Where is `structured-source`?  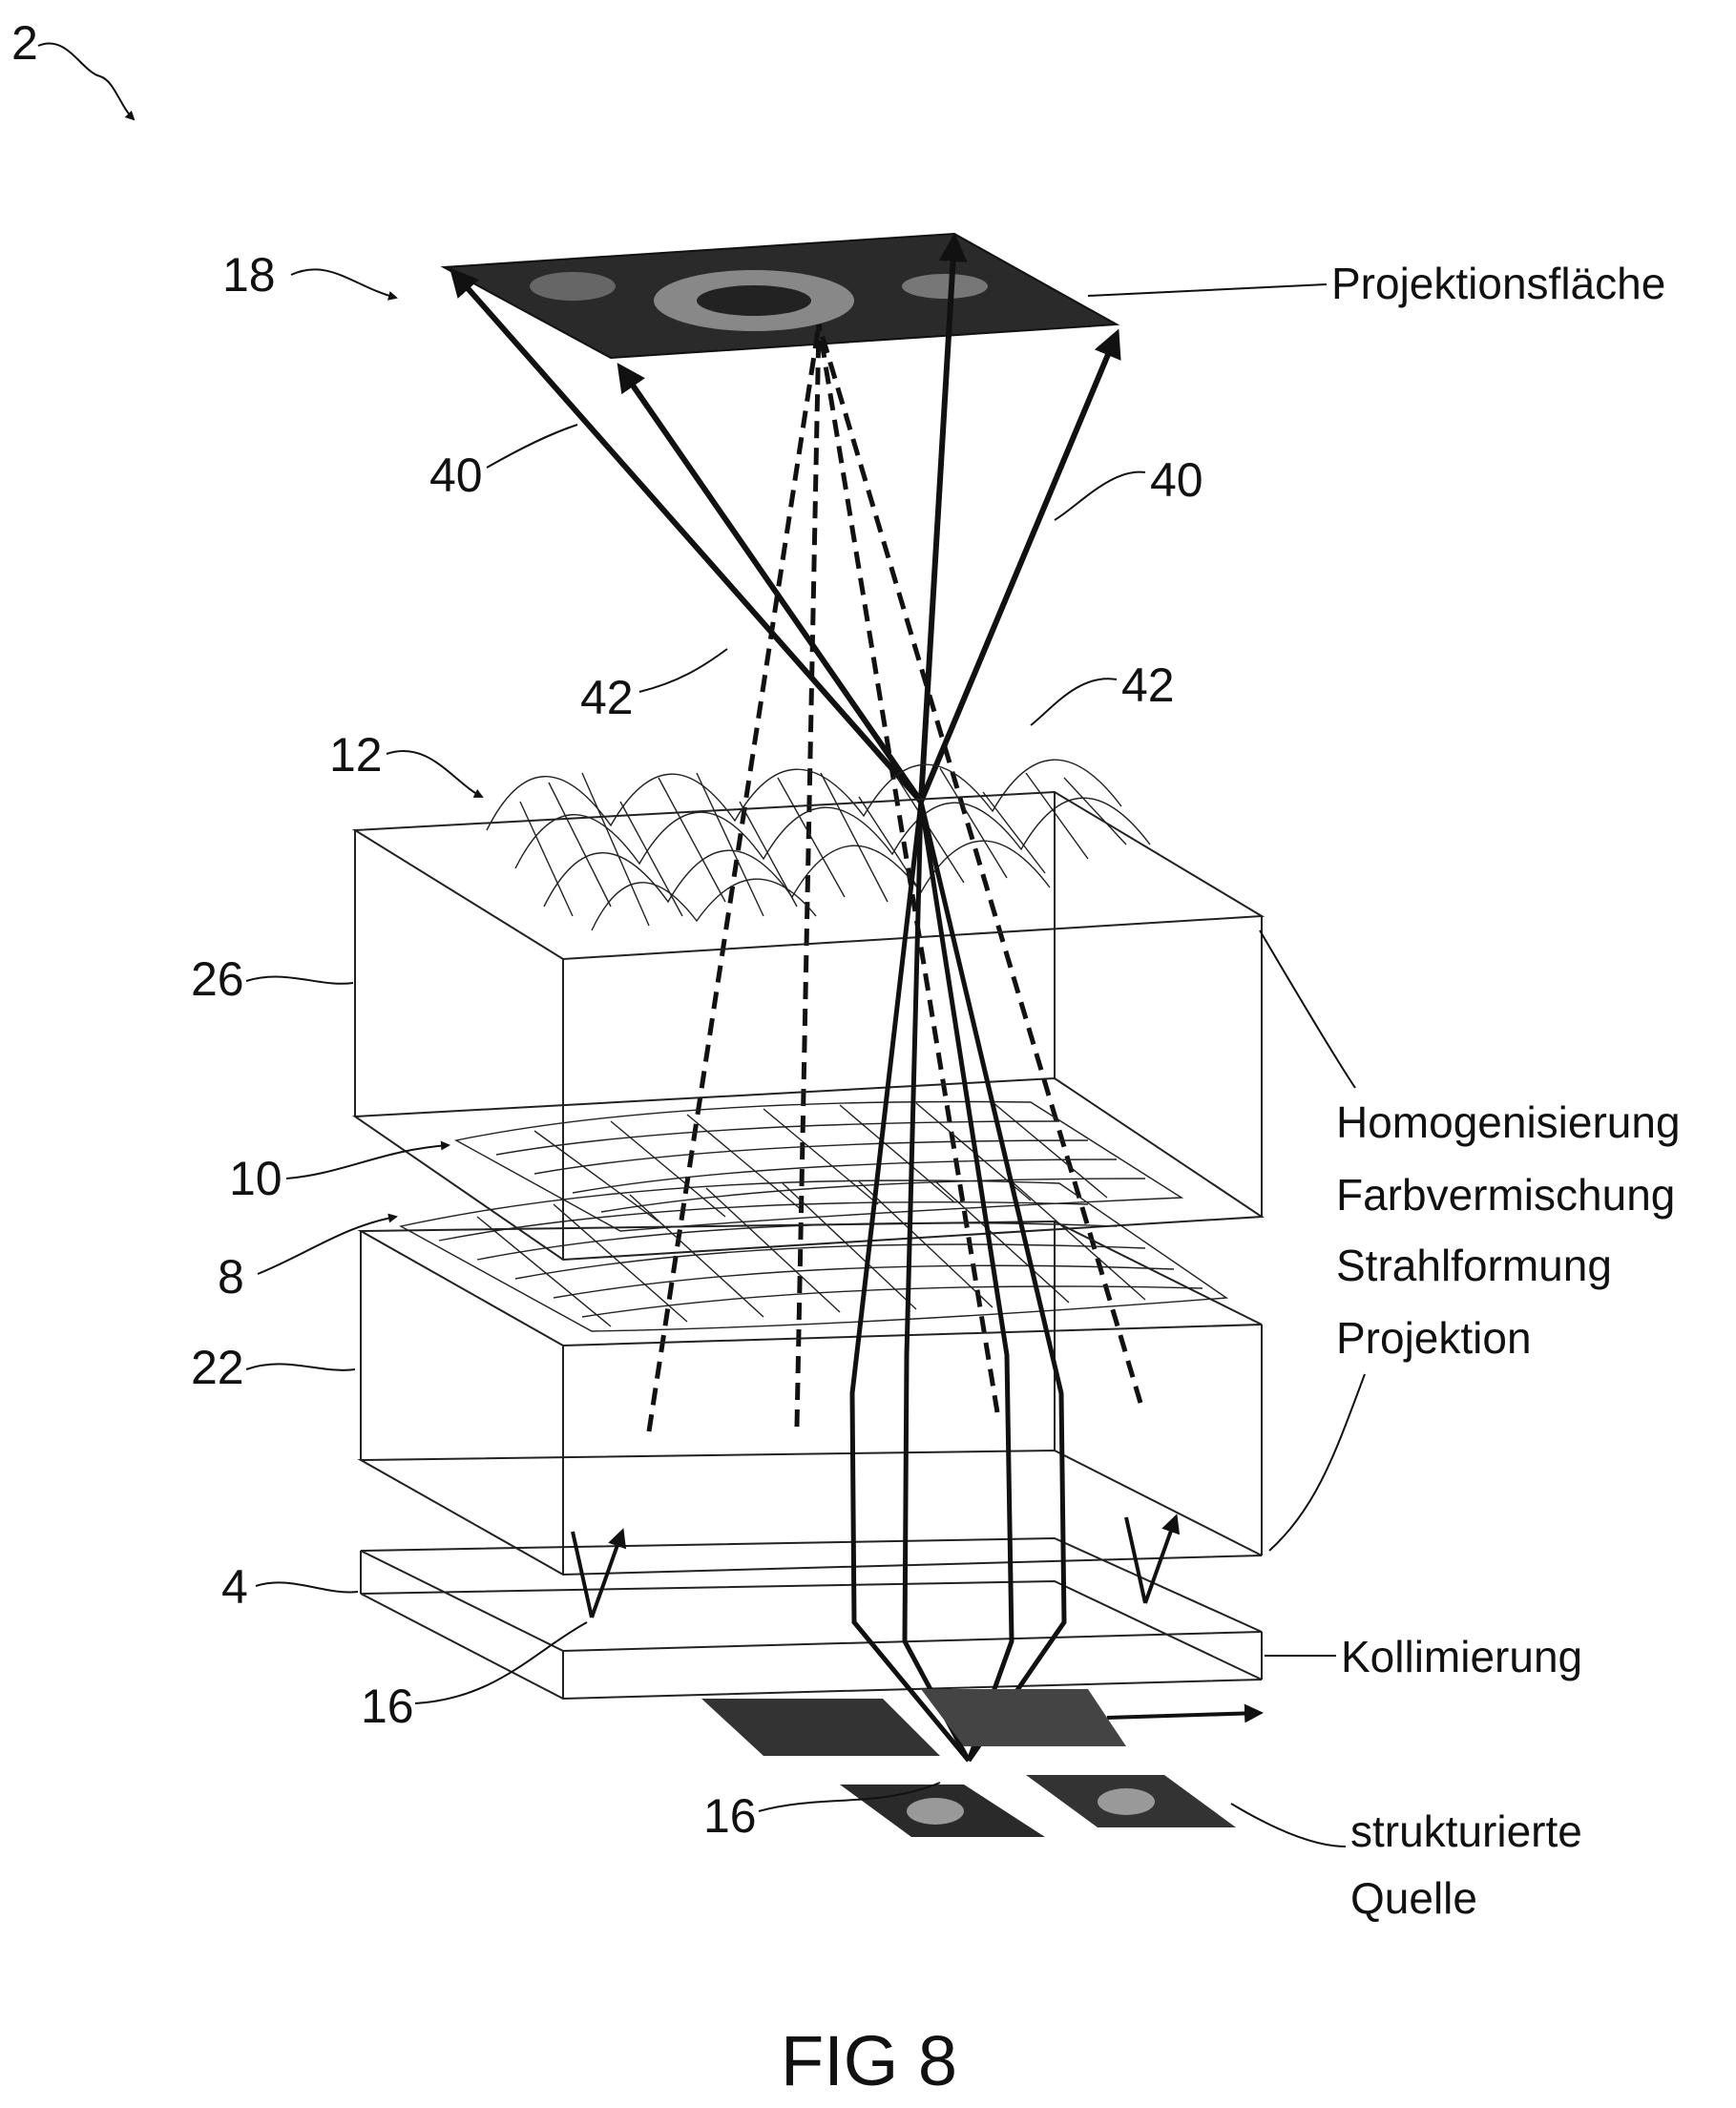 structured-source is located at coordinates (968, 1763).